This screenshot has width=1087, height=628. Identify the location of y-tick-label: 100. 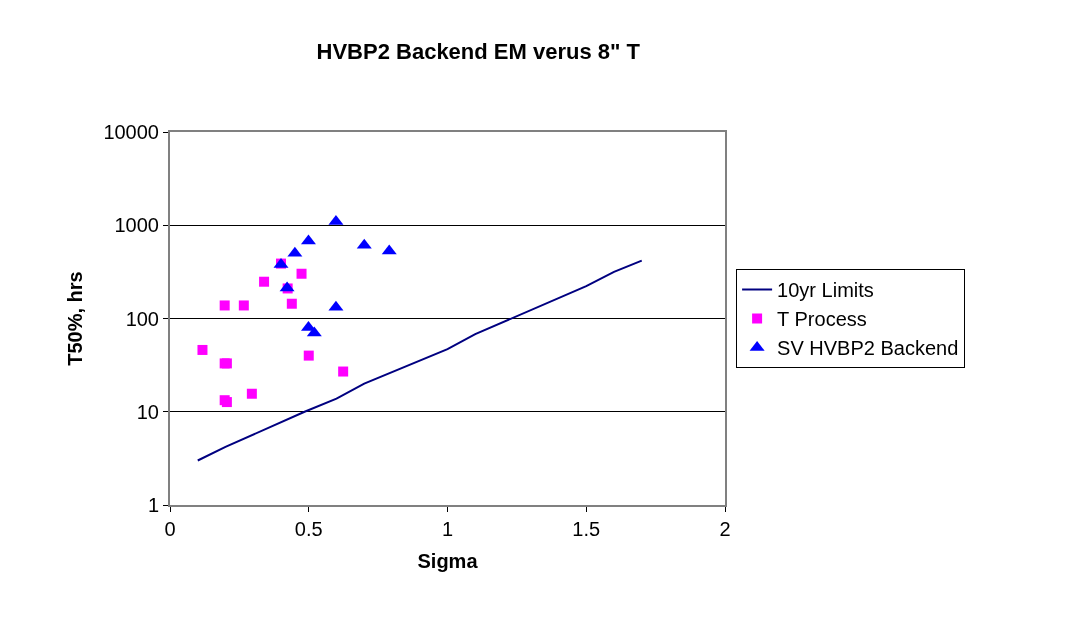
(142, 318).